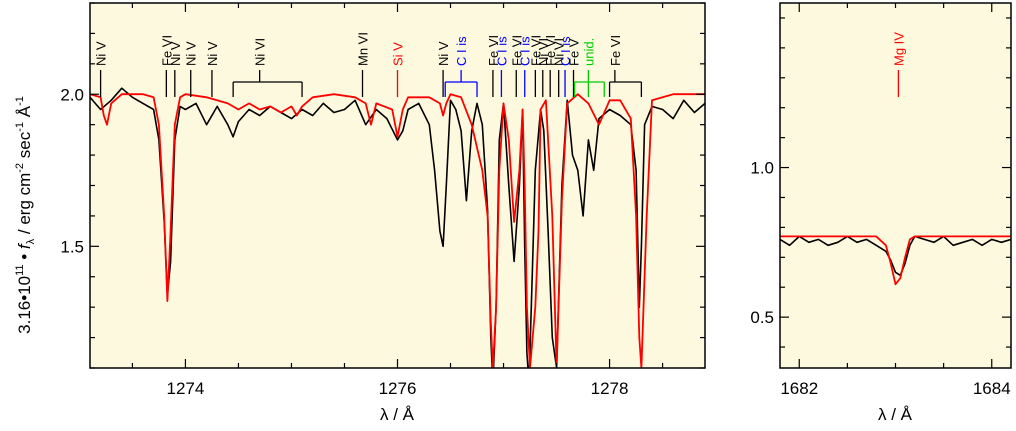  What do you see at coordinates (72, 94) in the screenshot?
I see `y-tick-label: 2.0` at bounding box center [72, 94].